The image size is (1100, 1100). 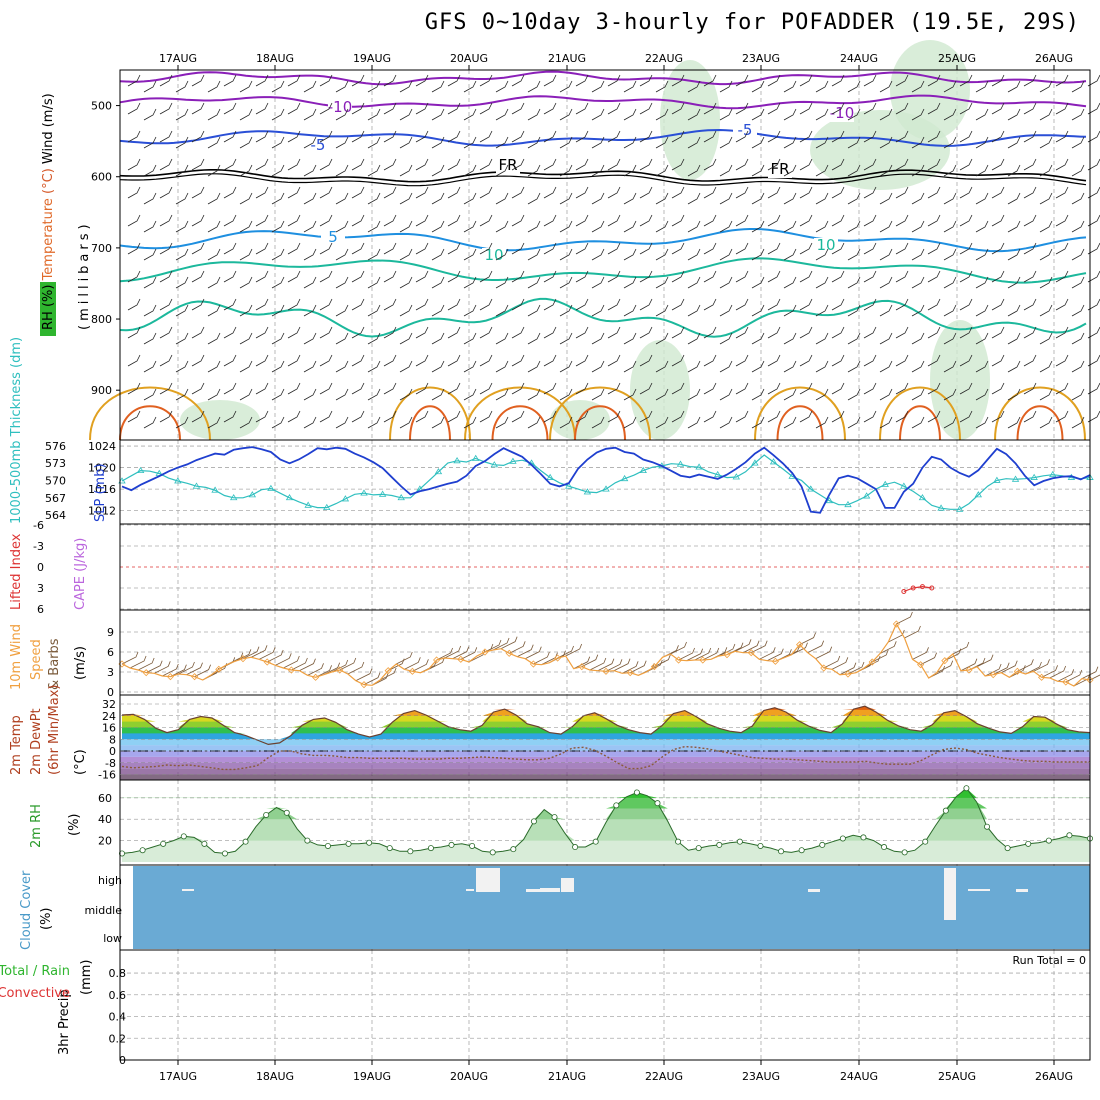 I want to click on precip-tick-label: 0.6, so click(x=118, y=995).